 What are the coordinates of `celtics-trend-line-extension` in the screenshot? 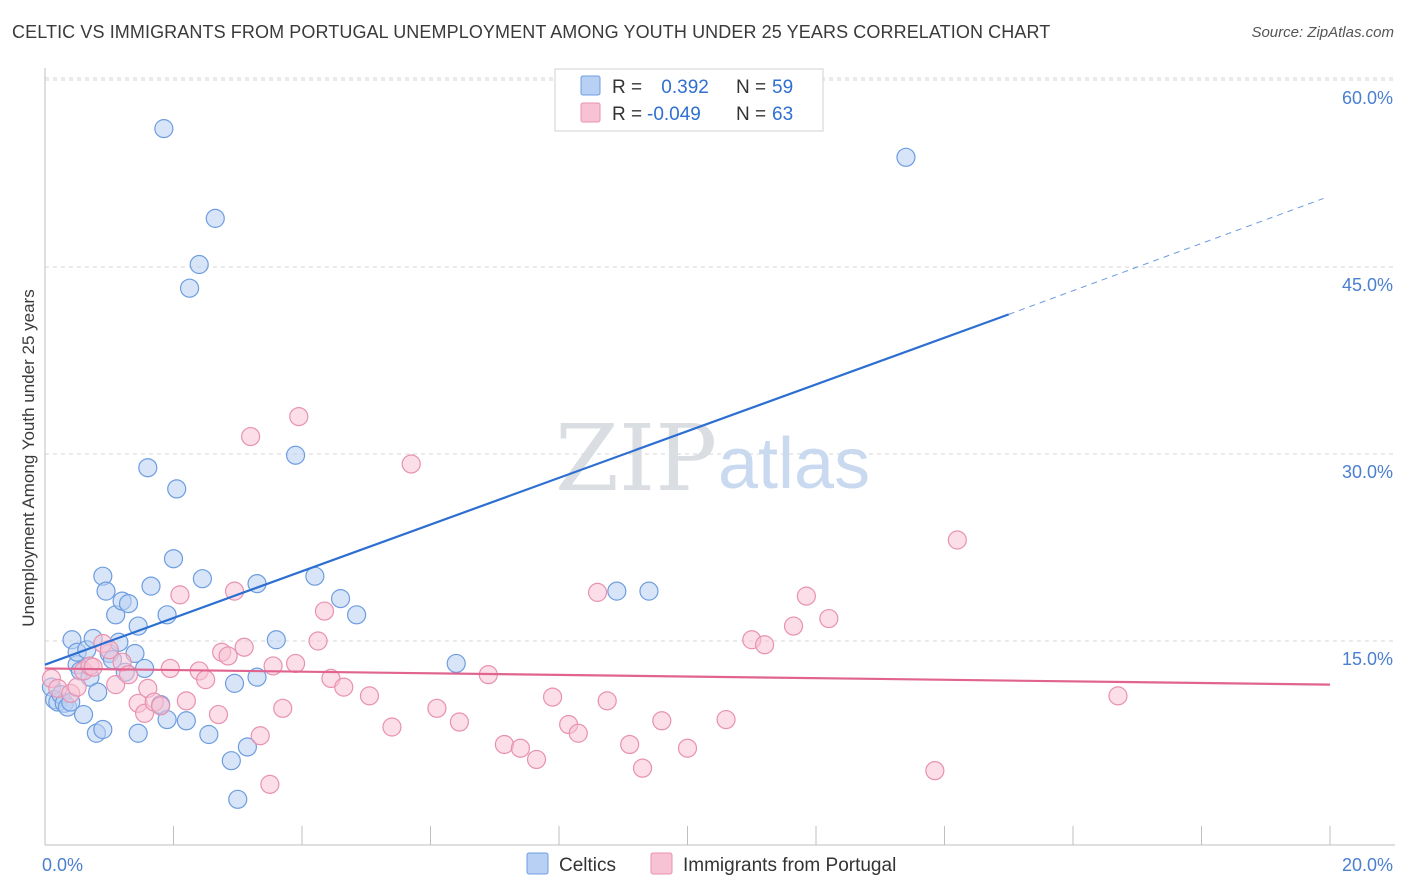 It's located at (1166, 256).